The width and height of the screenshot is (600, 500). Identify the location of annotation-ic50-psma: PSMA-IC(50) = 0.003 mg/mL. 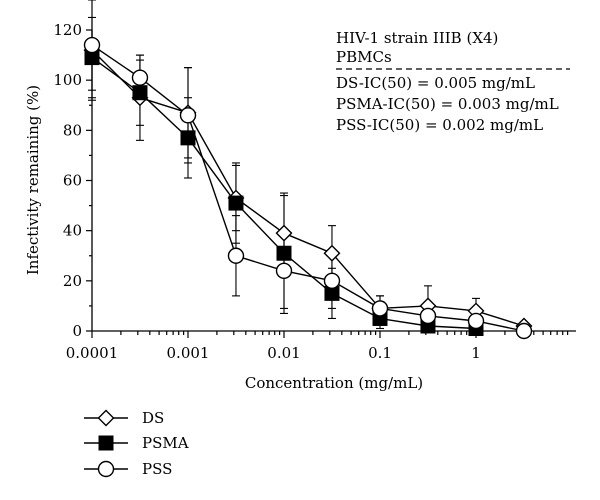
(447, 104).